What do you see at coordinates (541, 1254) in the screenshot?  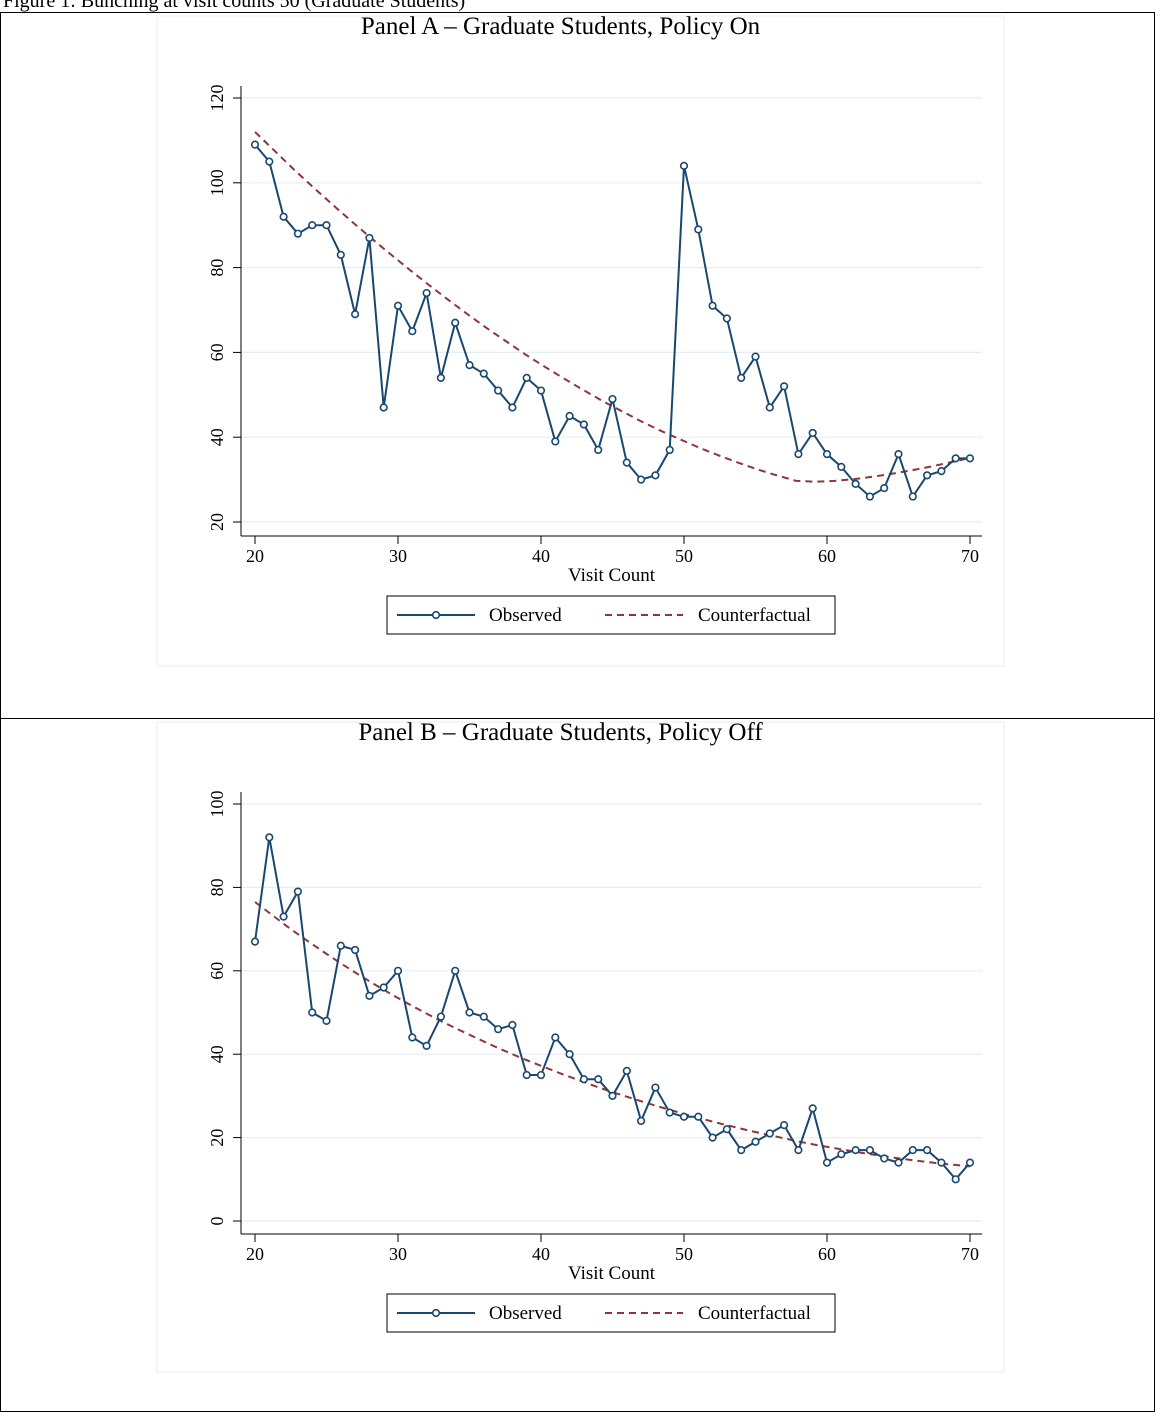 I see `panel-b-x-tick-label: 40` at bounding box center [541, 1254].